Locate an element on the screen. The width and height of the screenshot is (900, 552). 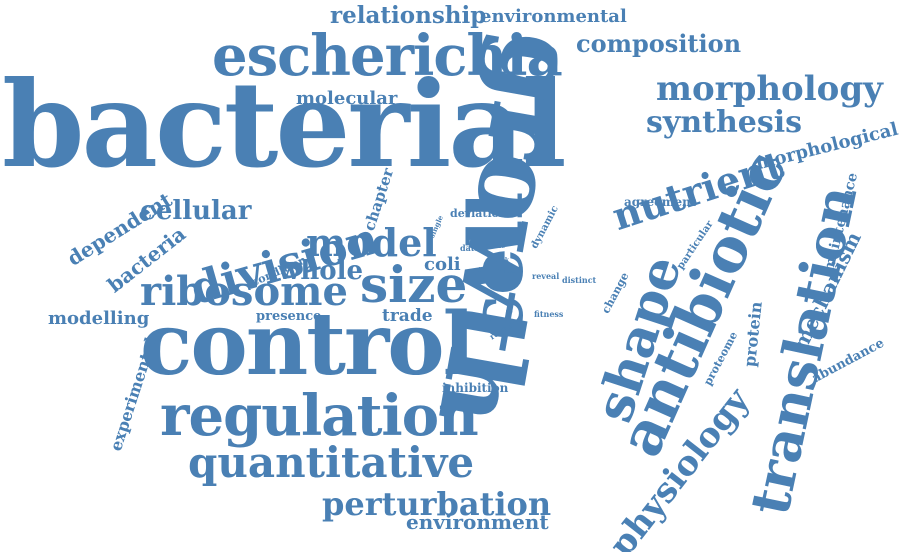
word-rate: rate is located at coordinates (507, 270).